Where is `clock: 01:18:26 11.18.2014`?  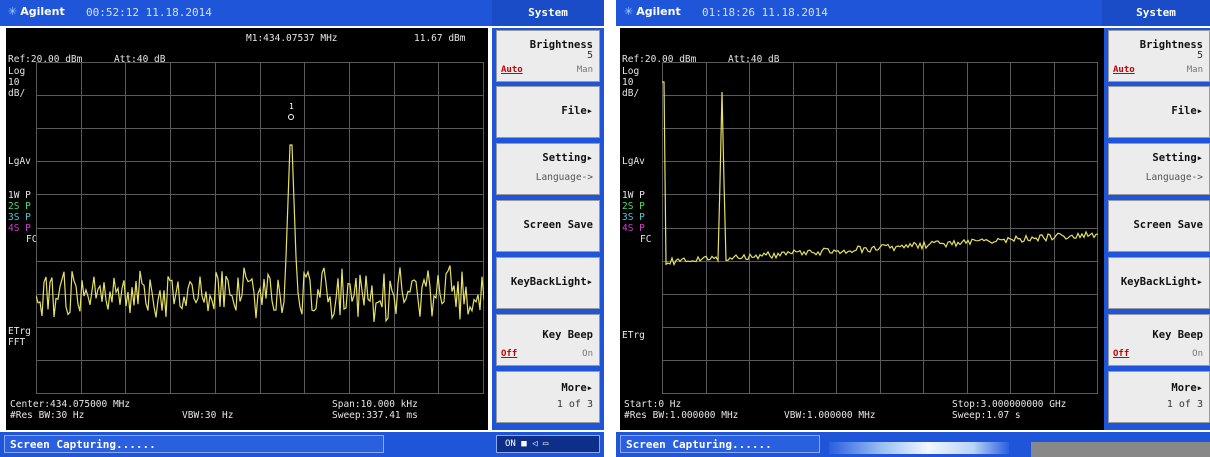
clock: 01:18:26 11.18.2014 is located at coordinates (765, 12).